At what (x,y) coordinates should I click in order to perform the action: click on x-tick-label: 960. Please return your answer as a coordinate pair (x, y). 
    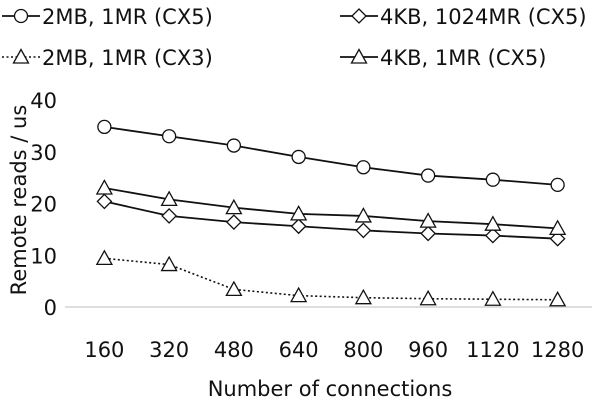
    Looking at the image, I should click on (428, 350).